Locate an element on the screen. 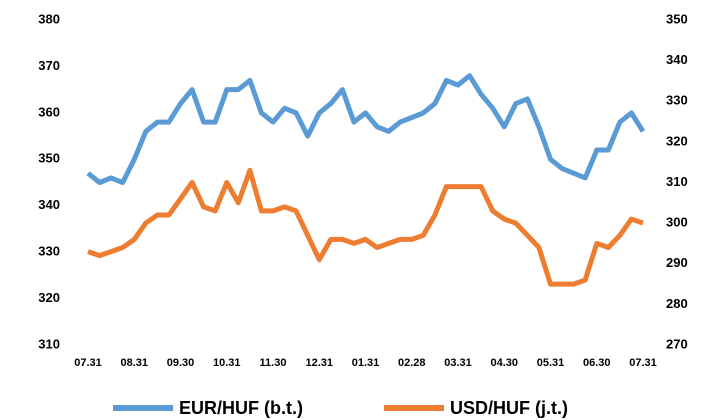 The height and width of the screenshot is (420, 704). x-tick-label: 10.31 is located at coordinates (227, 363).